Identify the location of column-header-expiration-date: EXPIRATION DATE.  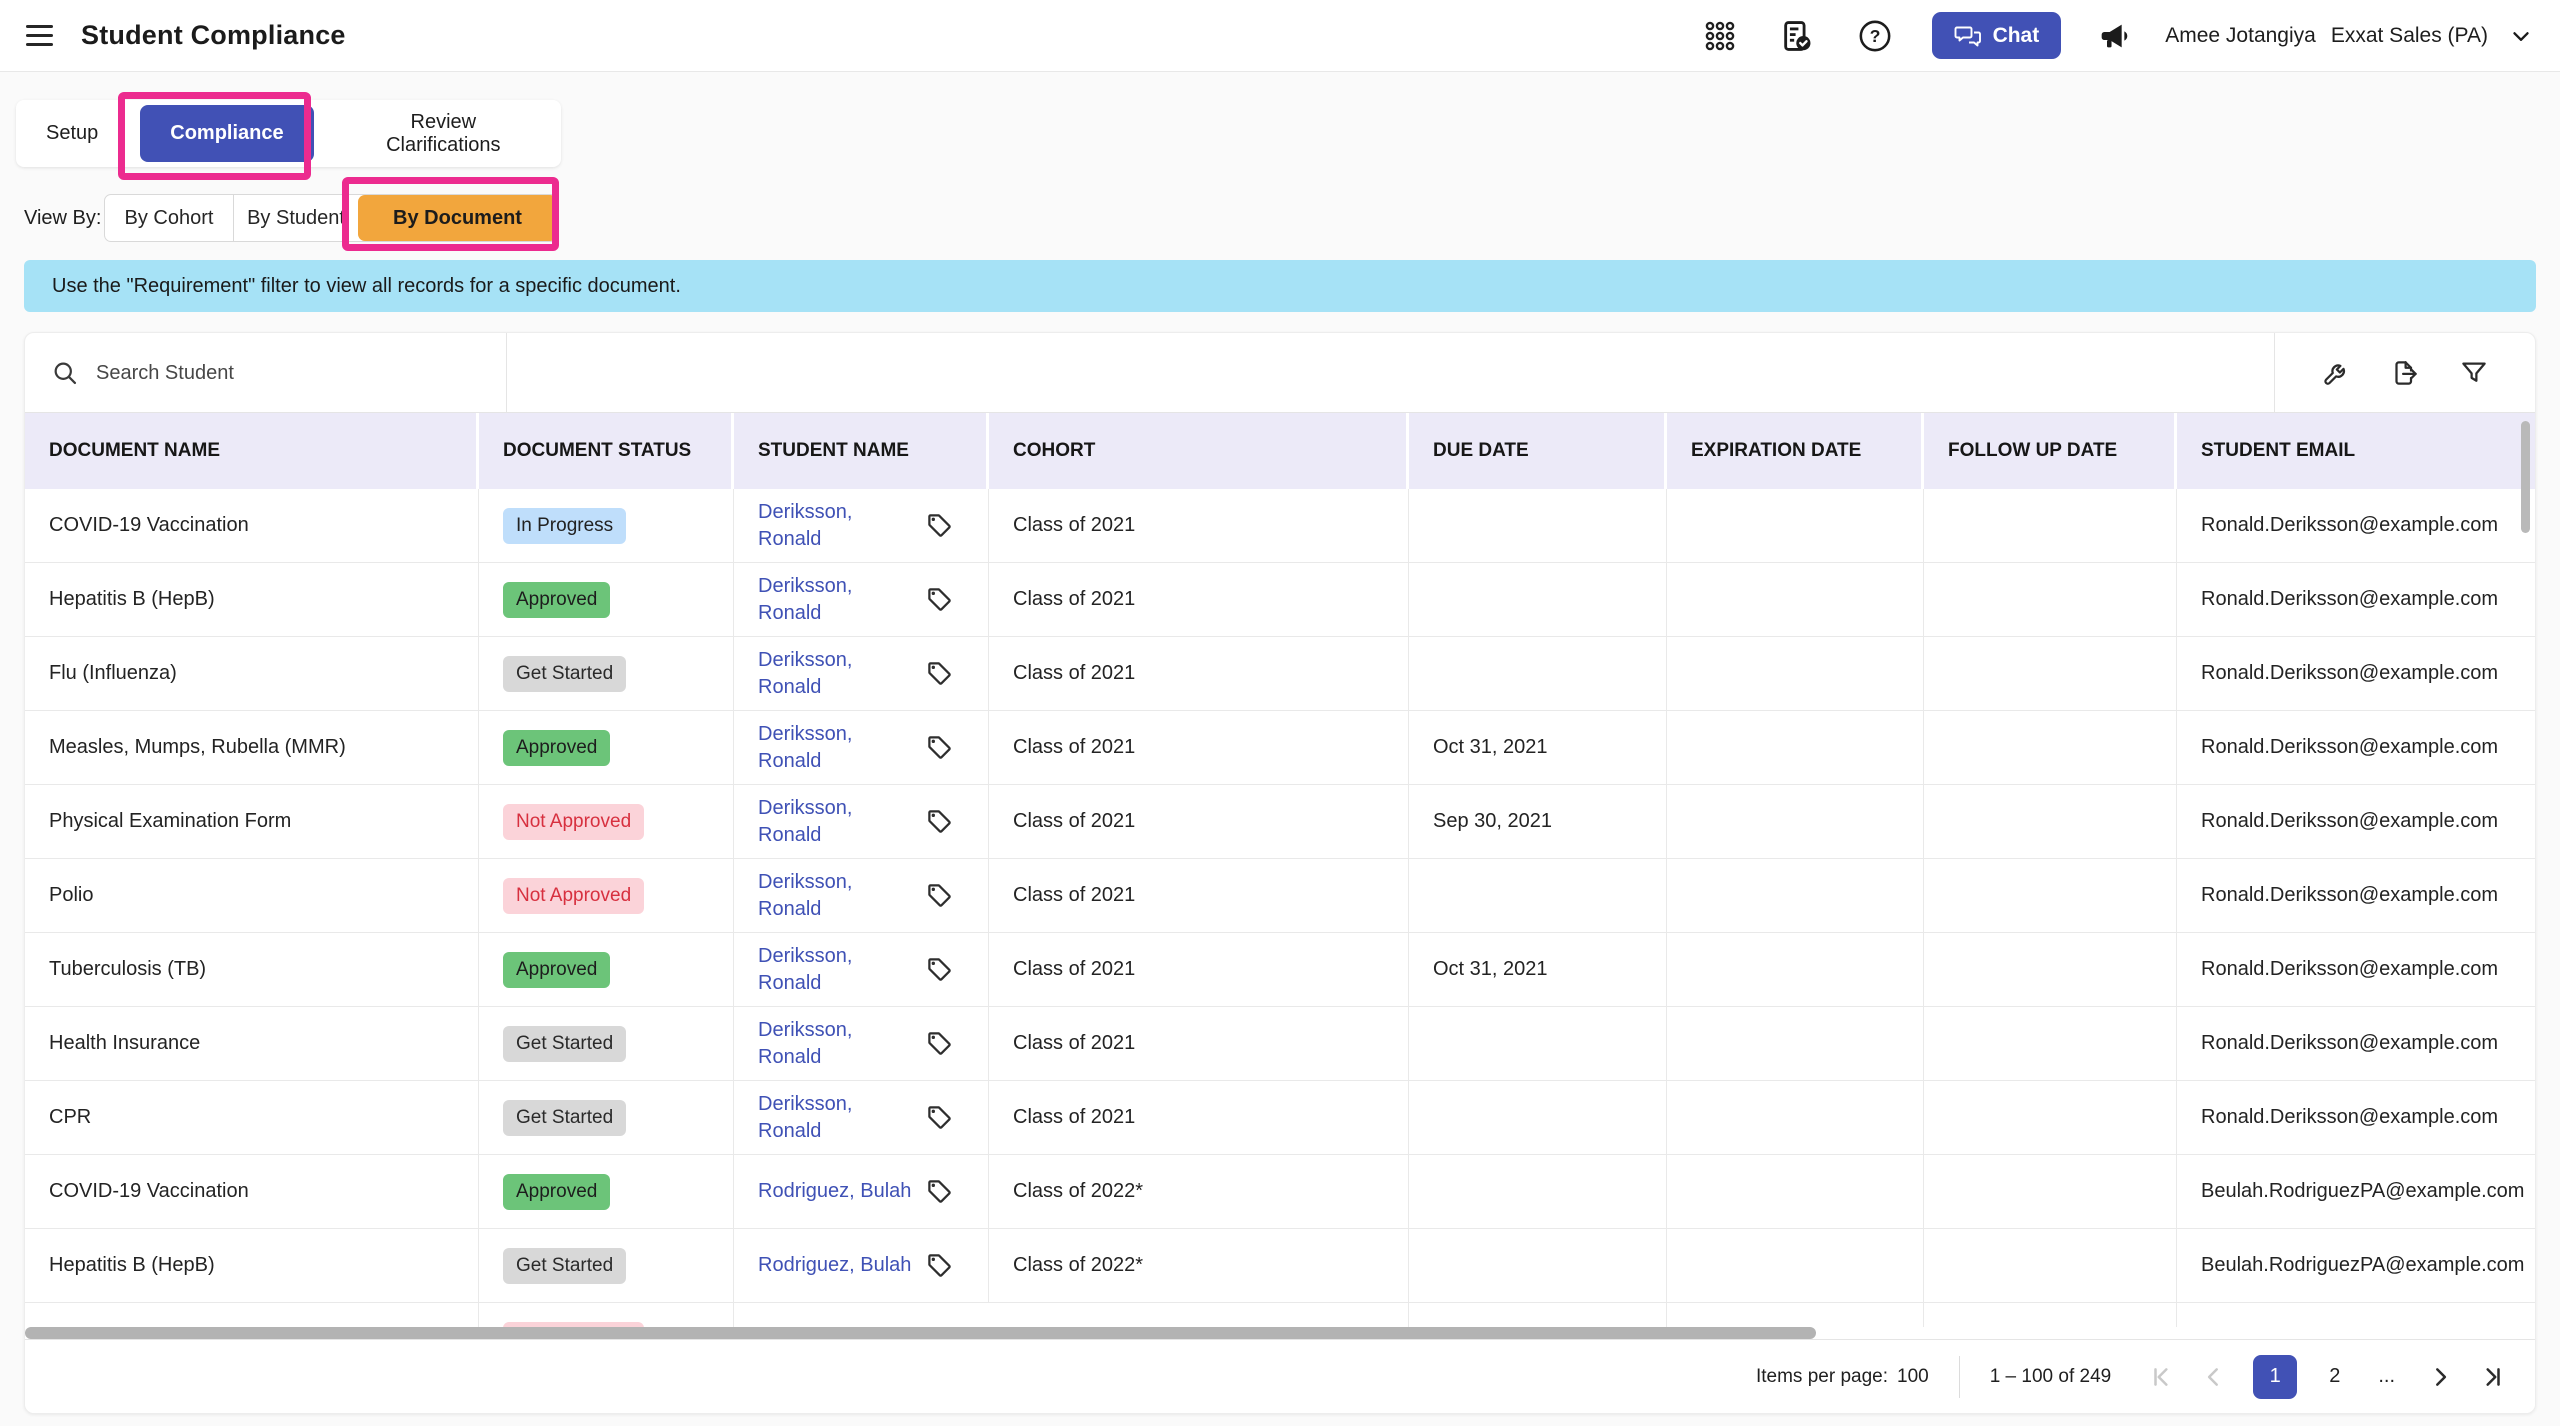
(1795, 451).